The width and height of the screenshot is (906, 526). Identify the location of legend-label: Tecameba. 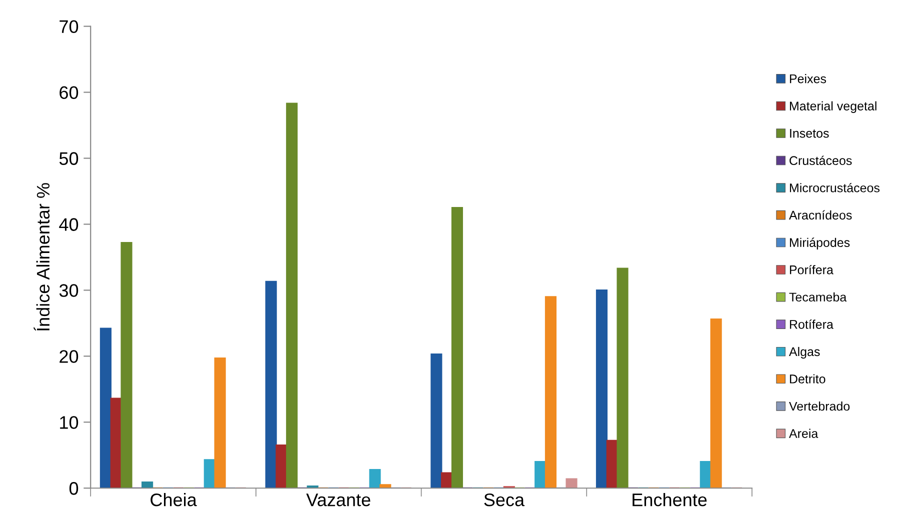
(818, 297).